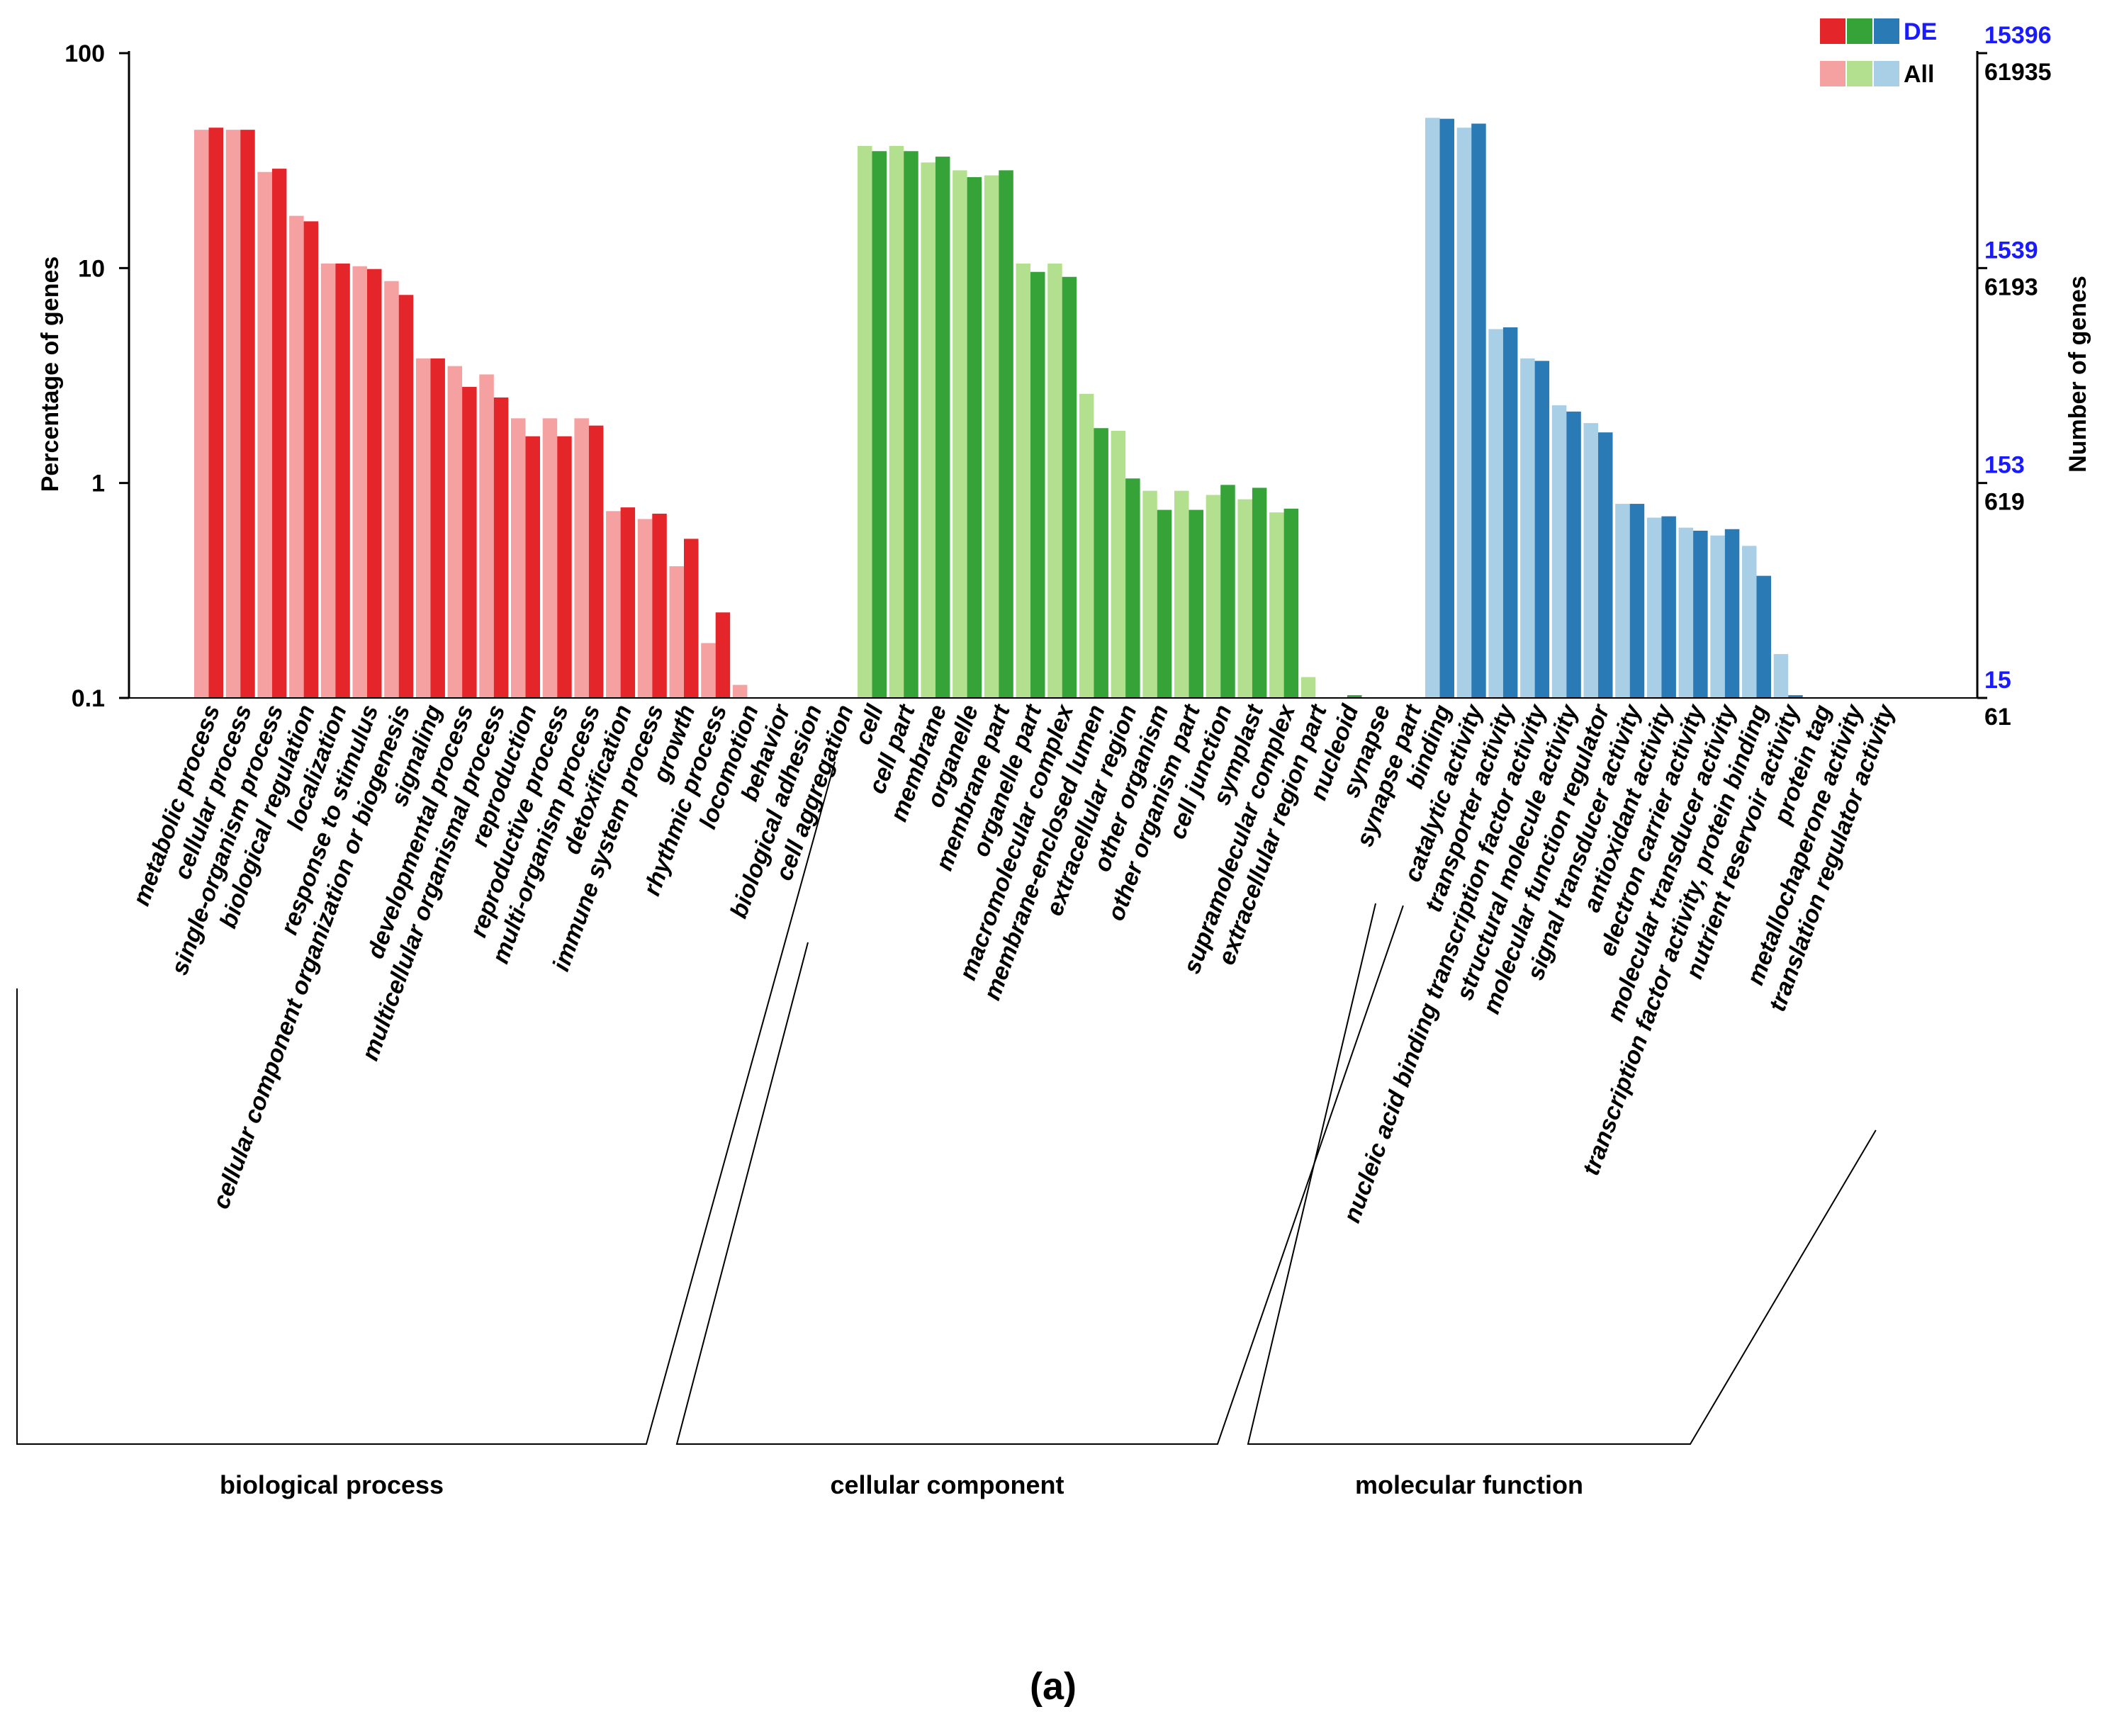  What do you see at coordinates (2015, 376) in the screenshot?
I see `right-ticks-layer: 15396 61935 1539 6193 153 619 15 61` at bounding box center [2015, 376].